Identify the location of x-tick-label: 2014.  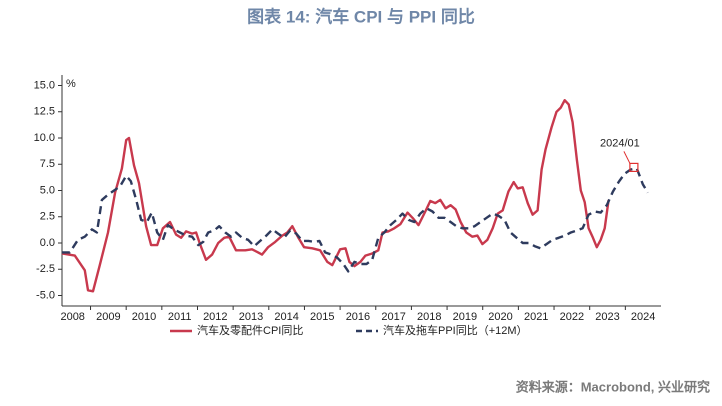
(286, 317).